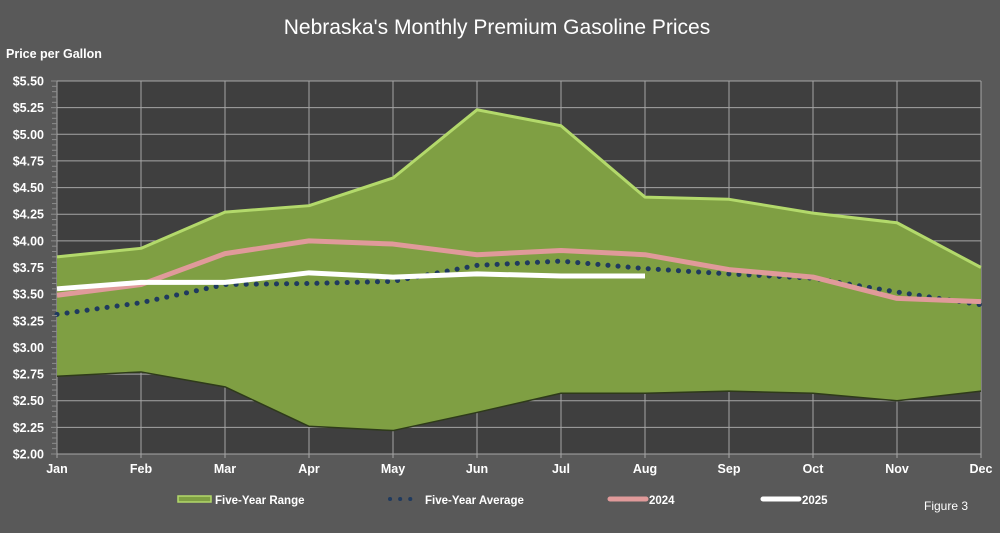 This screenshot has height=533, width=1000. I want to click on series-lines-layer, so click(519, 277).